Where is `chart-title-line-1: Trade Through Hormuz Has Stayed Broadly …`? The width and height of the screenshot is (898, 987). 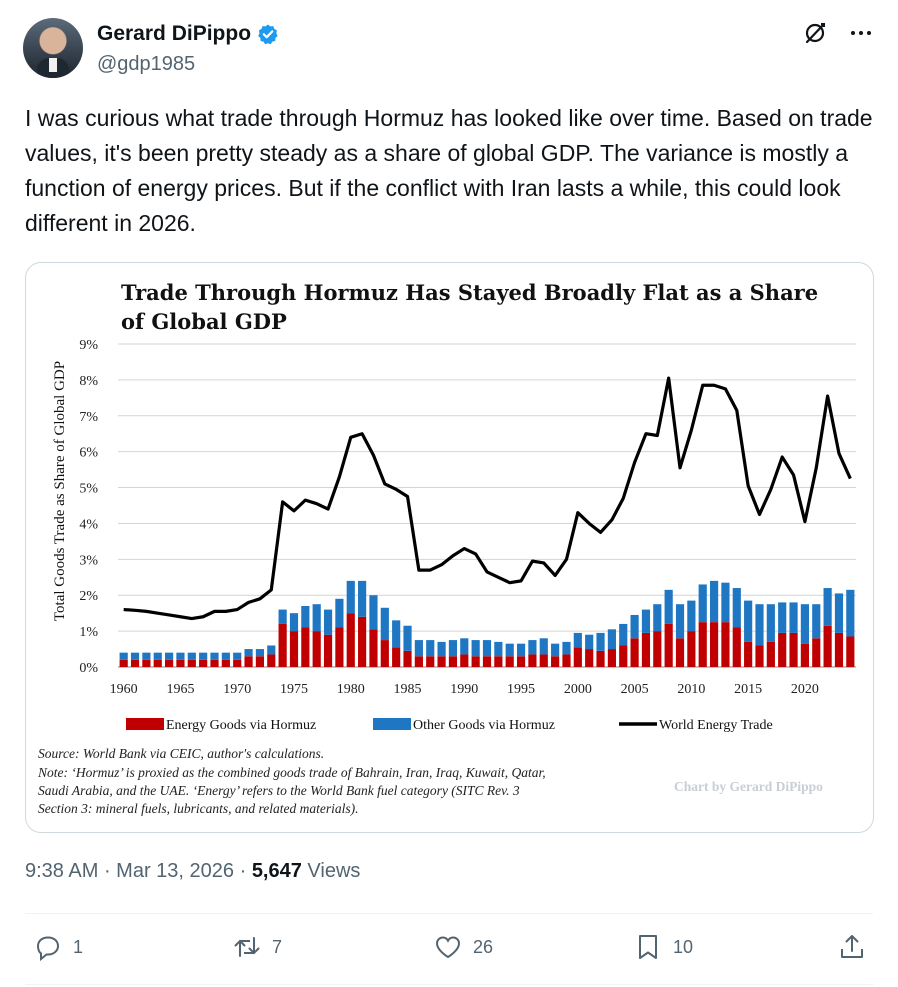 chart-title-line-1: Trade Through Hormuz Has Stayed Broadly … is located at coordinates (469, 292).